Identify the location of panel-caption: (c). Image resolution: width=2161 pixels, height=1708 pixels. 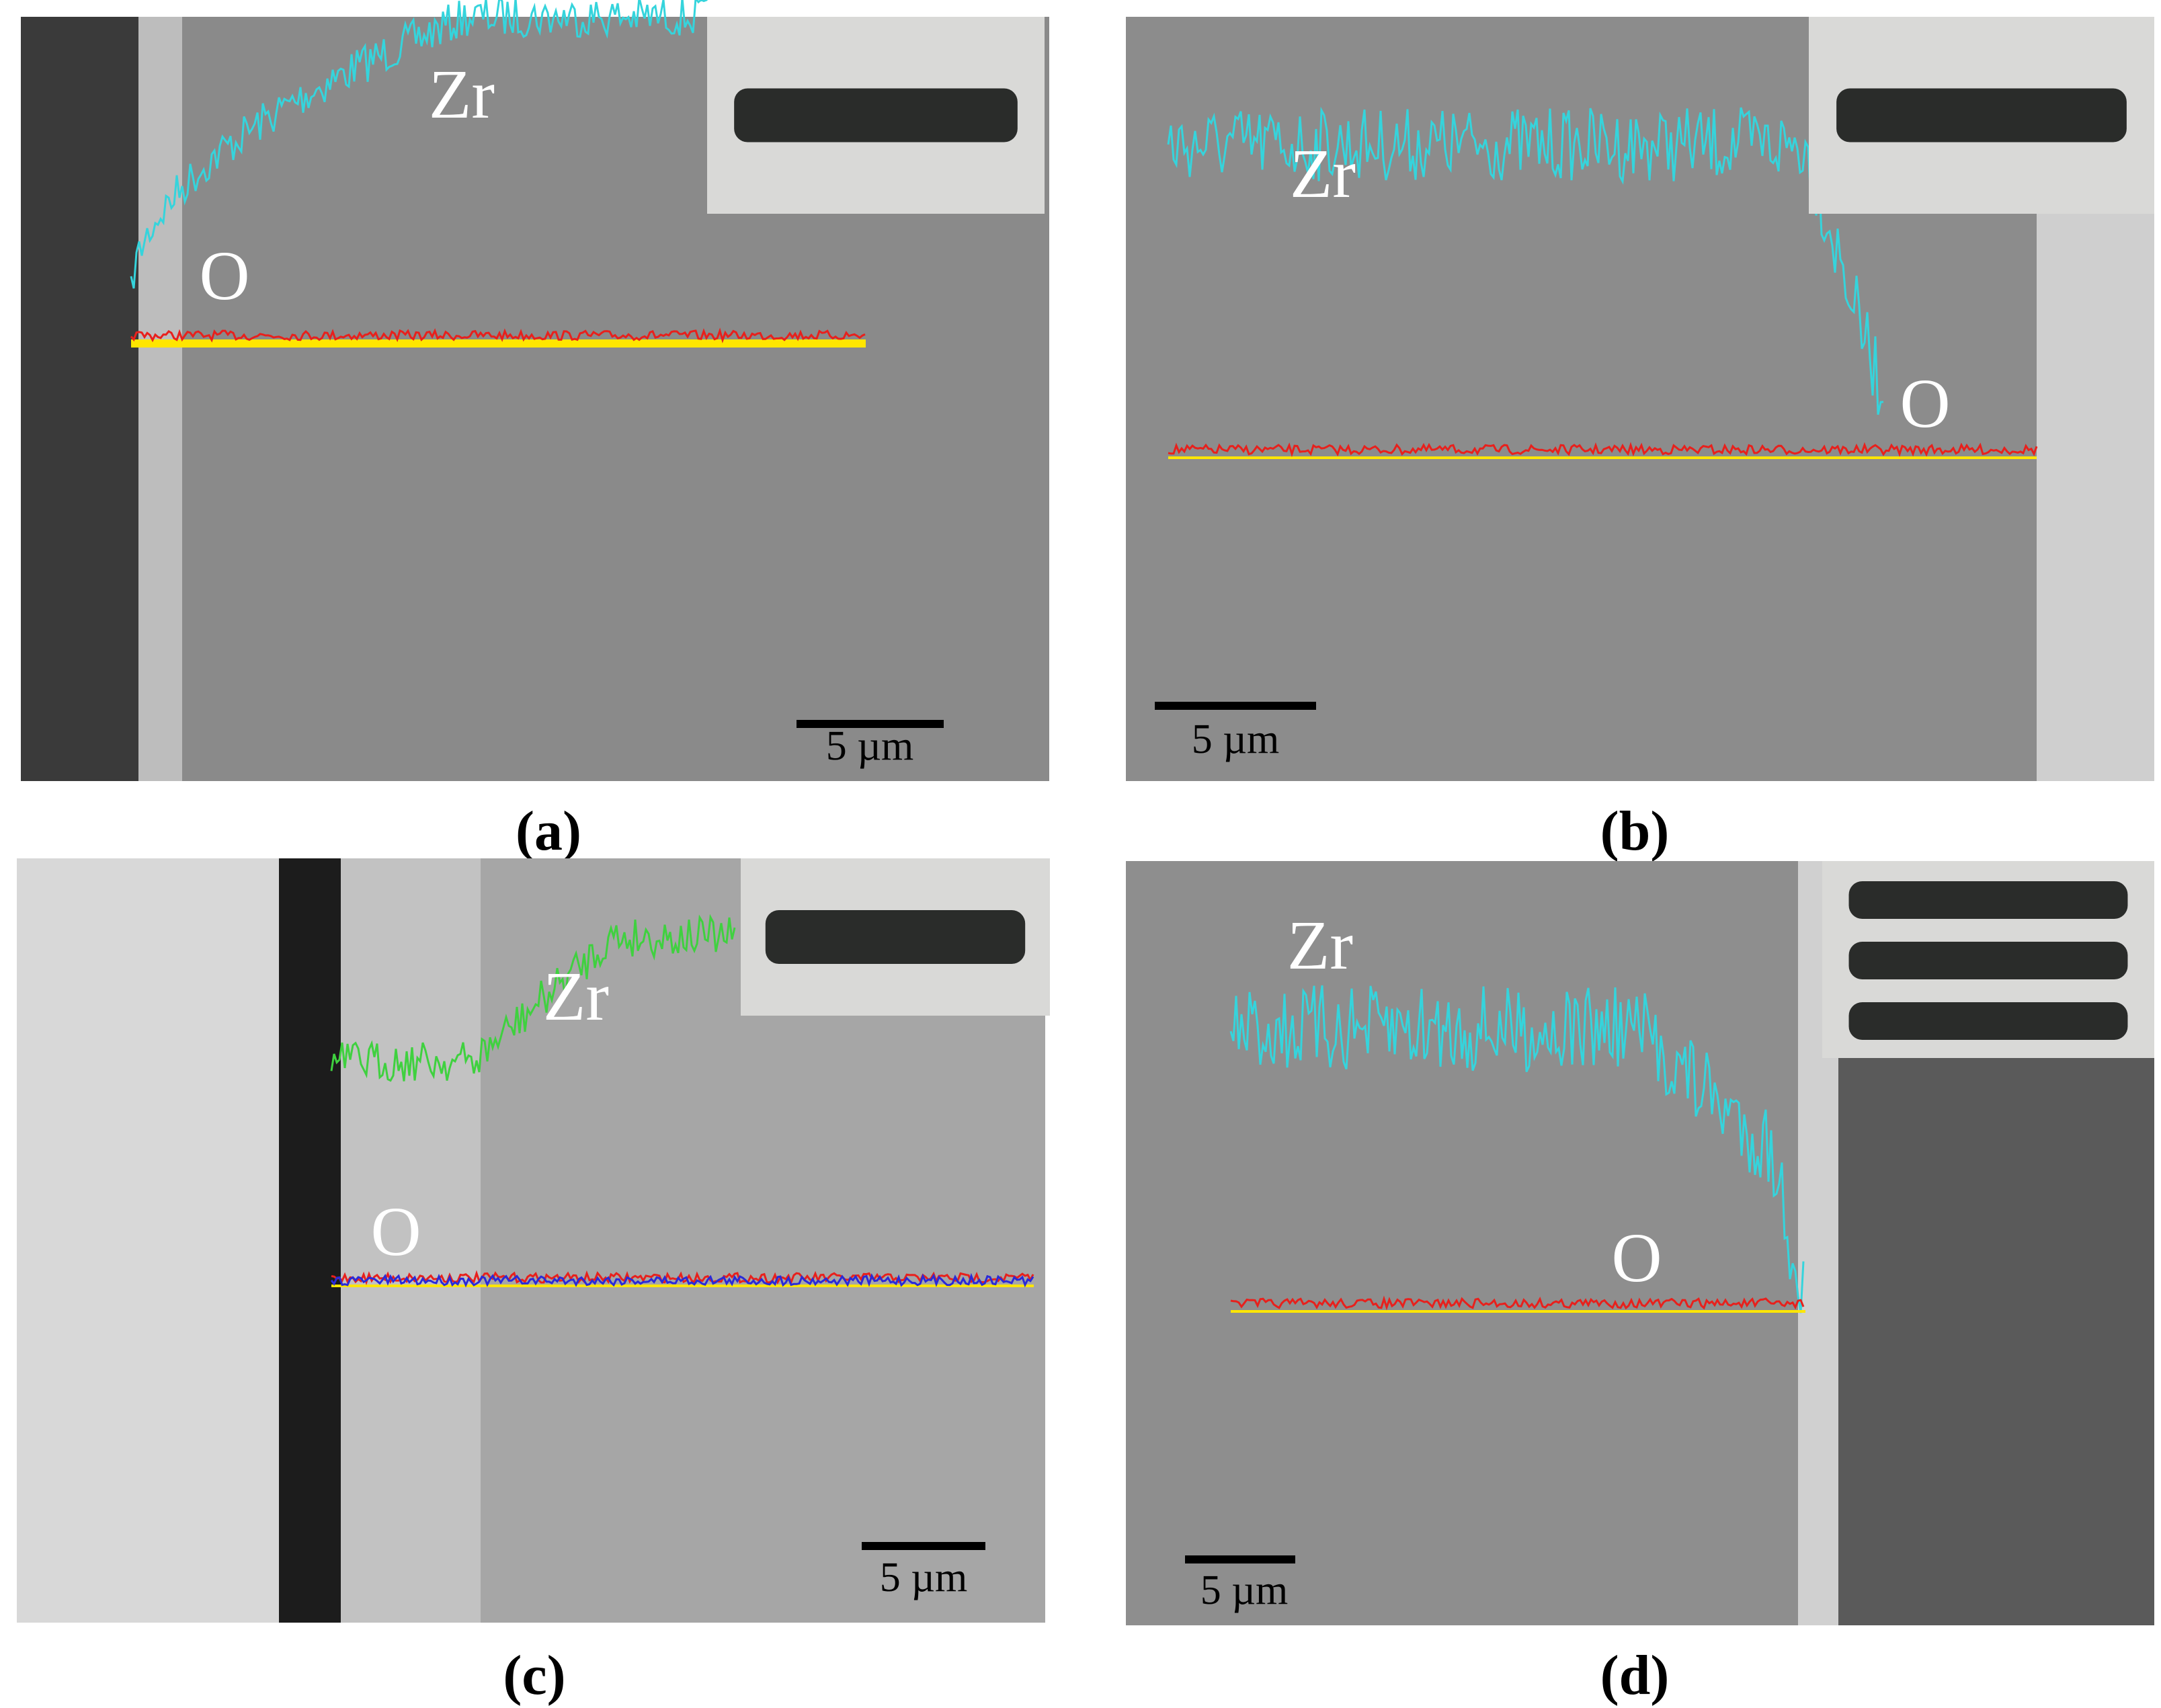
(534, 1675).